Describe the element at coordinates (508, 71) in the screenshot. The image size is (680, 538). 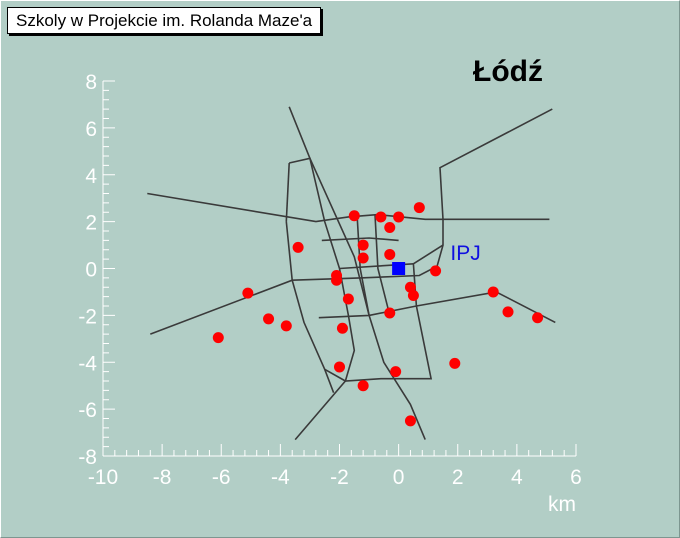
I see `city-label: Łódź` at that location.